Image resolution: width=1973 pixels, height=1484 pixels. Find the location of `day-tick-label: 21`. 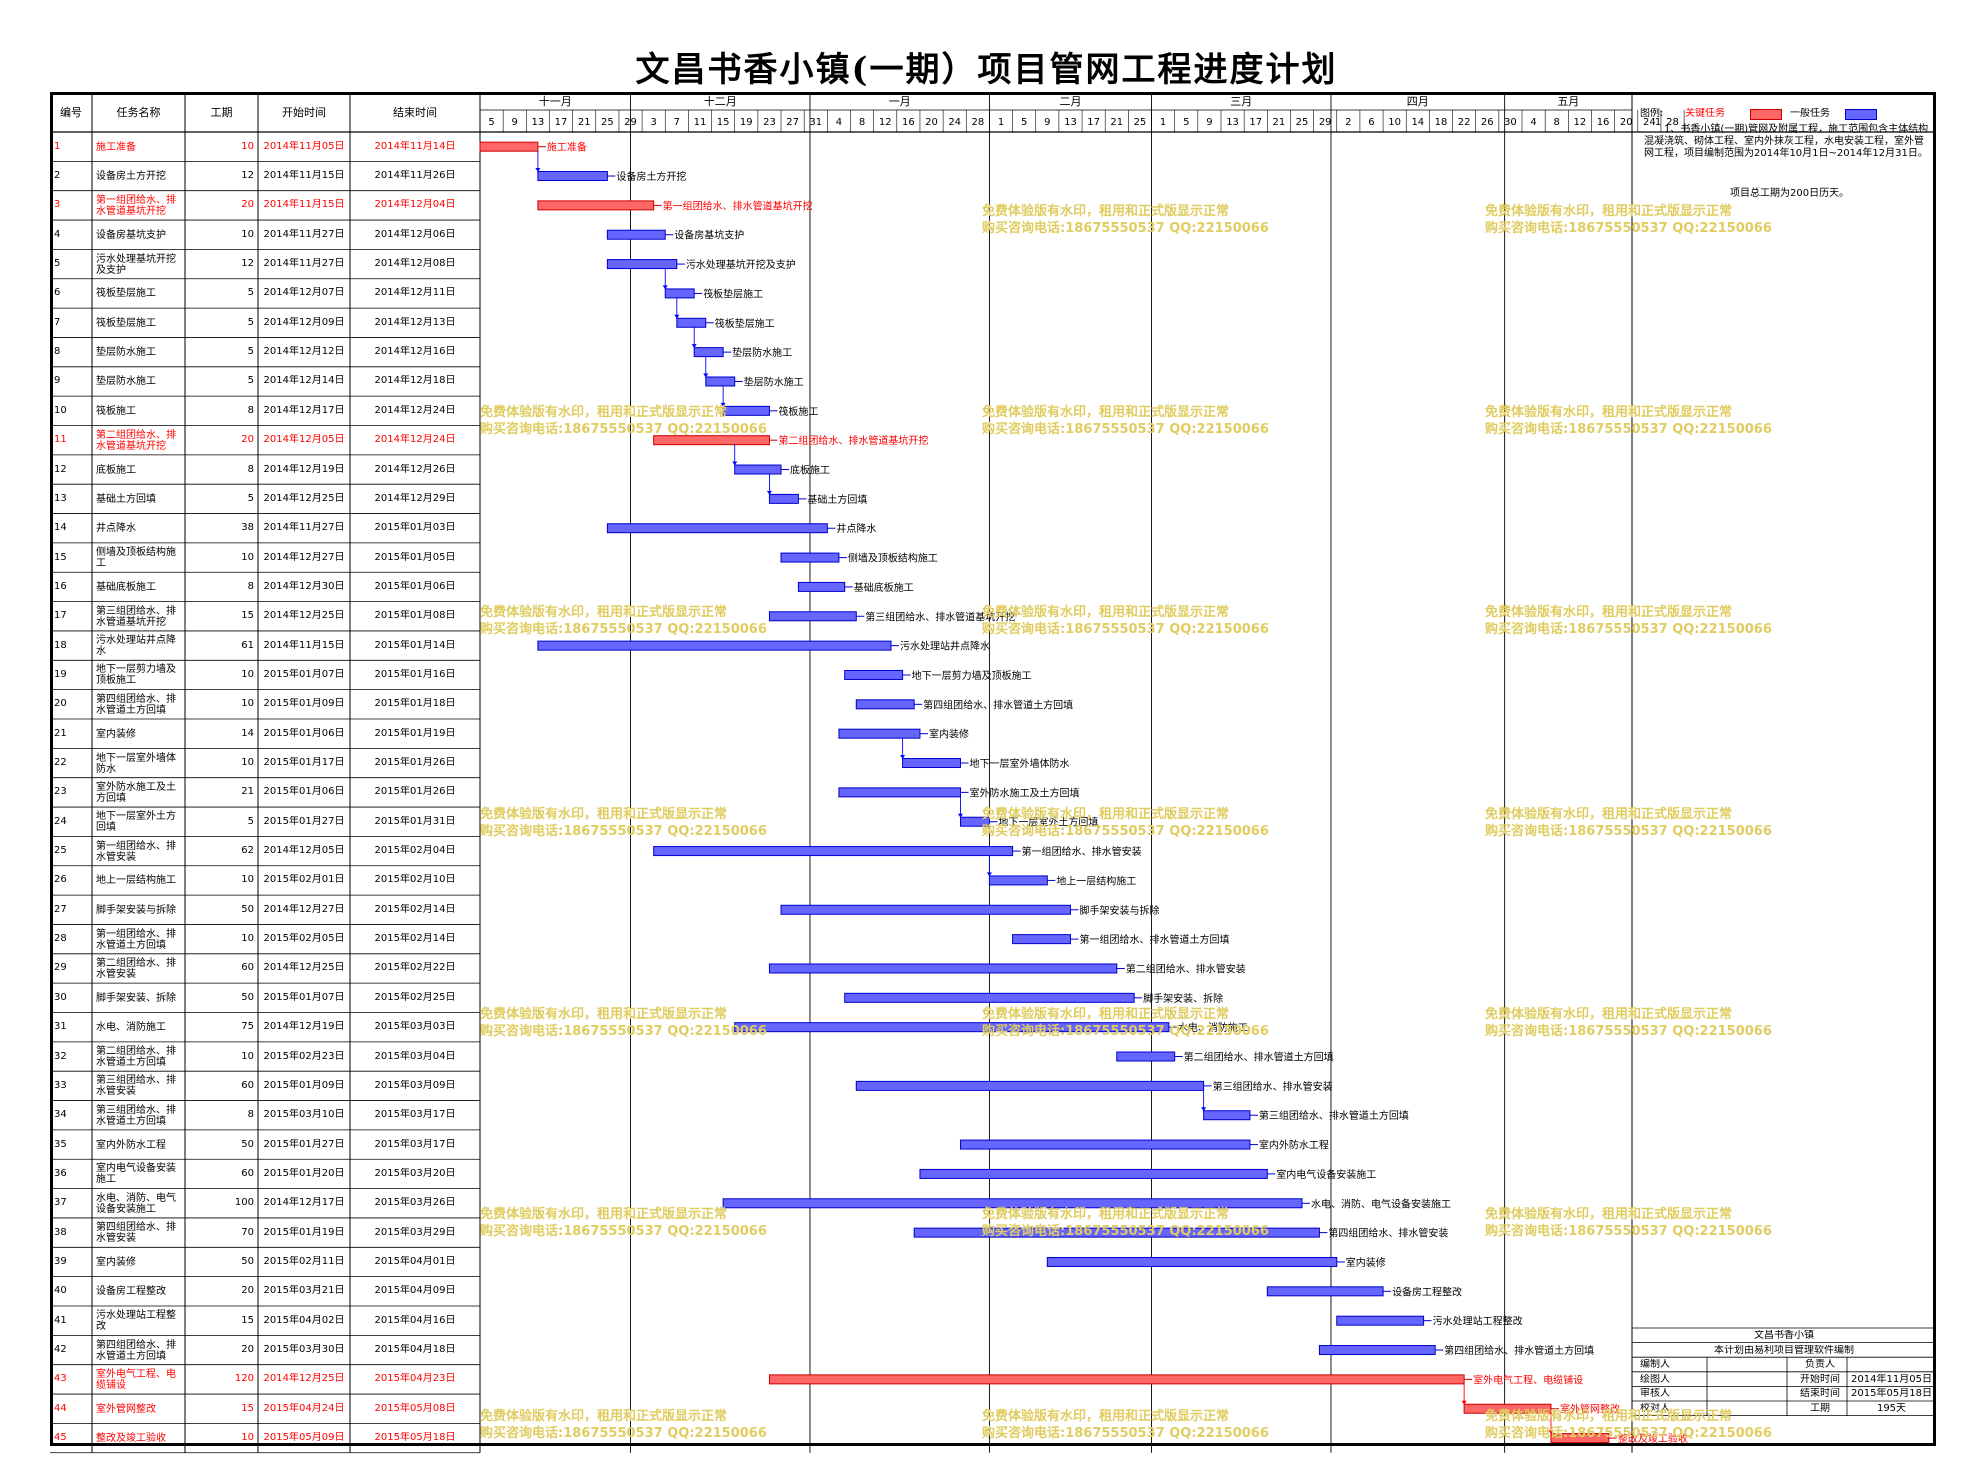

day-tick-label: 21 is located at coordinates (1279, 122).